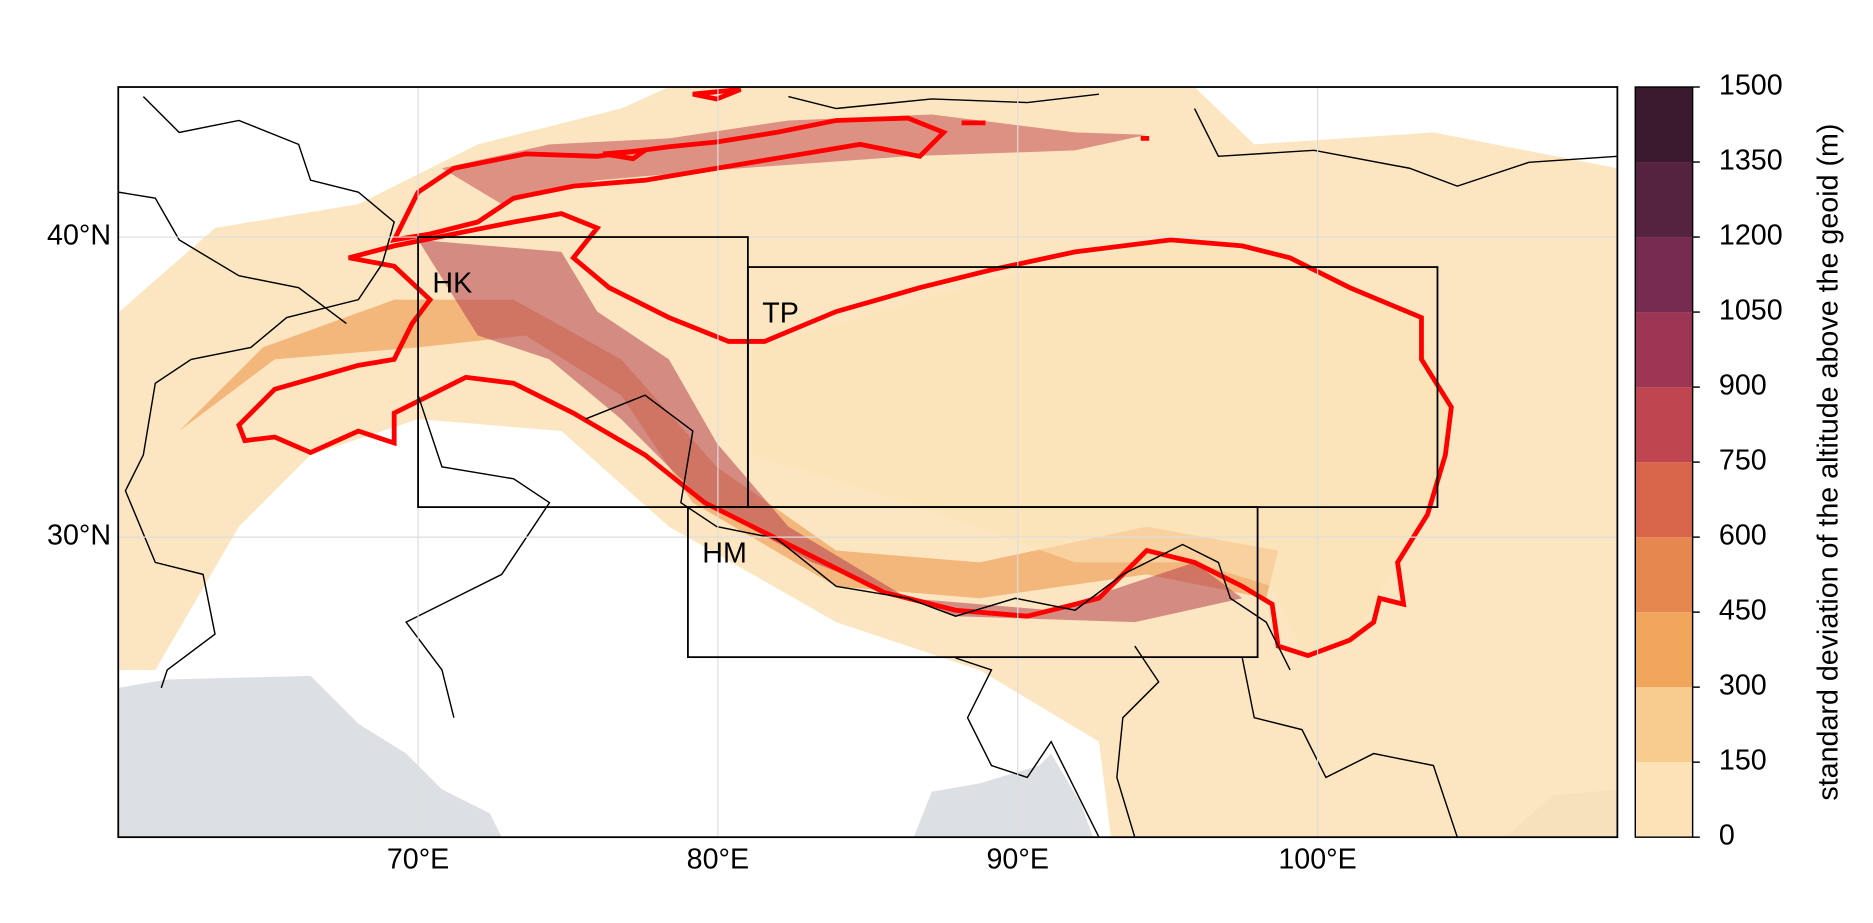 The image size is (1873, 923). What do you see at coordinates (1708, 461) in the screenshot?
I see `colorbar: 0 150 300 450 600 750 900 1050 1200 1350 1500` at bounding box center [1708, 461].